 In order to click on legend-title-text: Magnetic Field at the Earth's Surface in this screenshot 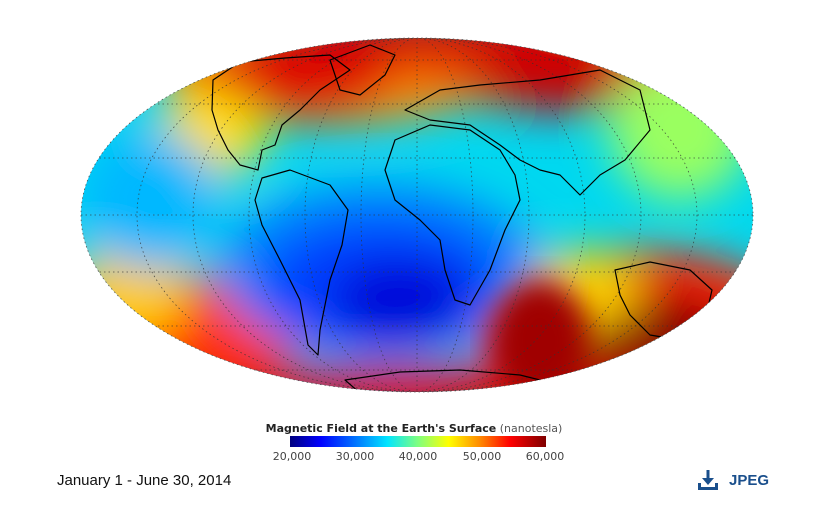, I will do `click(381, 428)`.